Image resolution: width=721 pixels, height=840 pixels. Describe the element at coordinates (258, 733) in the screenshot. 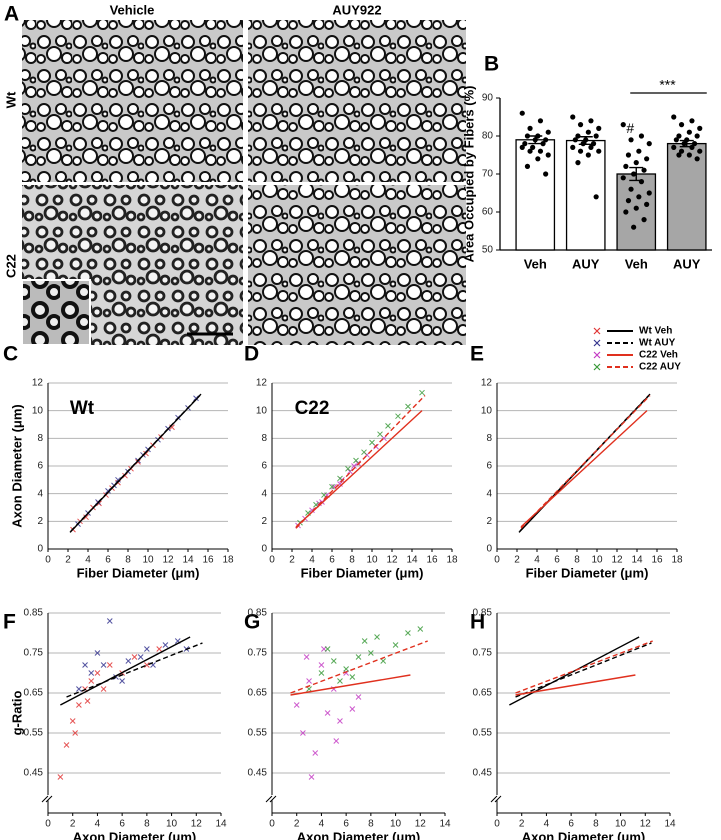

I see `y-tick-label: 0.55` at that location.